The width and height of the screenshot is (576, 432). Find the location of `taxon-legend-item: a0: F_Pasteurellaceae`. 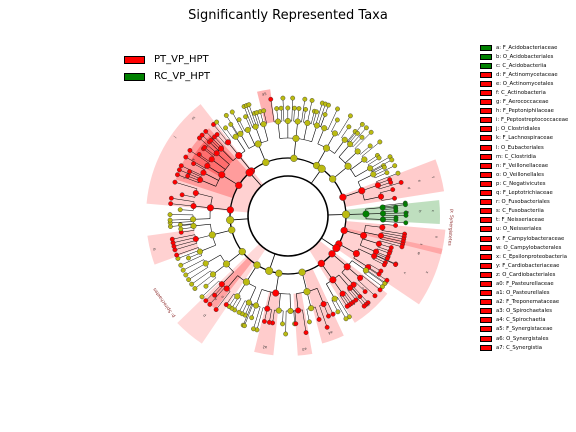

taxon-legend-item: a0: F_Pasteurellaceae is located at coordinates (524, 283).